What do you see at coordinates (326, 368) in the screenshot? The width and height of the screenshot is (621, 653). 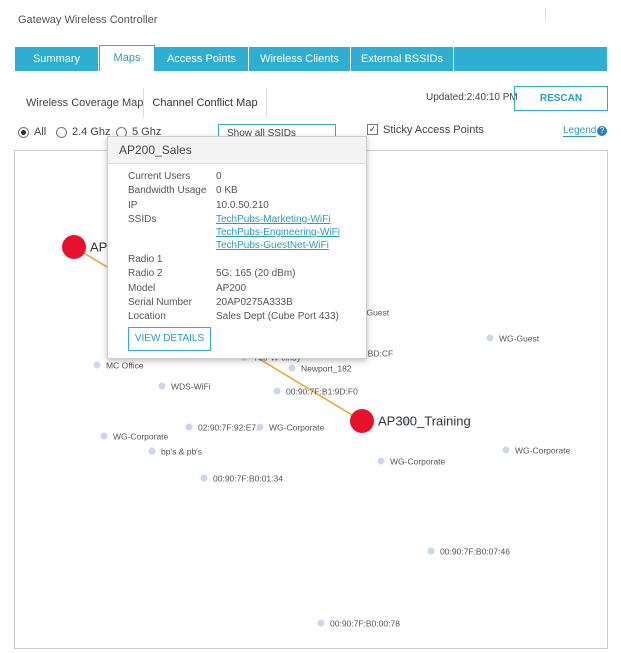 I see `client-label: Newport_182` at bounding box center [326, 368].